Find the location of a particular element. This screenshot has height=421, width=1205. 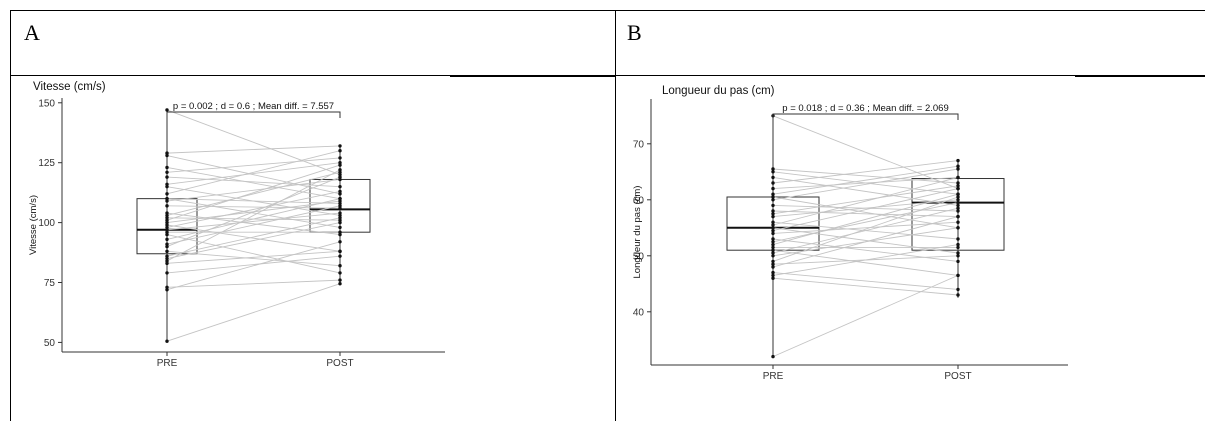

x-tick-label: PRE is located at coordinates (773, 376).